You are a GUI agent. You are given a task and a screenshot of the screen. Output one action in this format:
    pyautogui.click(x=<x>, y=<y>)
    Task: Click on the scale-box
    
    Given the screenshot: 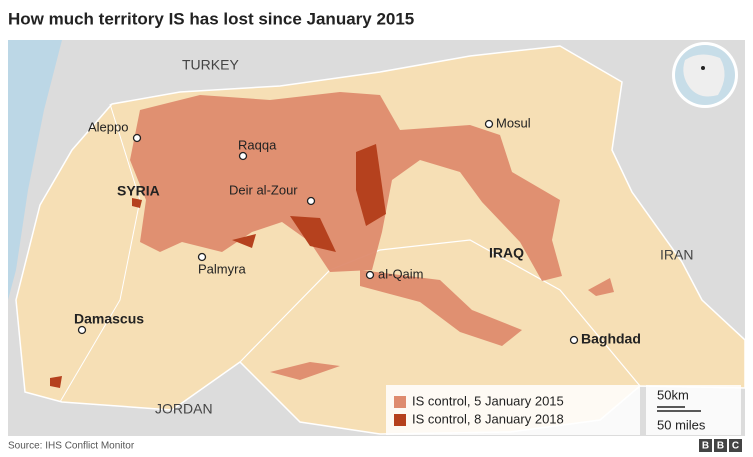 What is the action you would take?
    pyautogui.click(x=693, y=410)
    